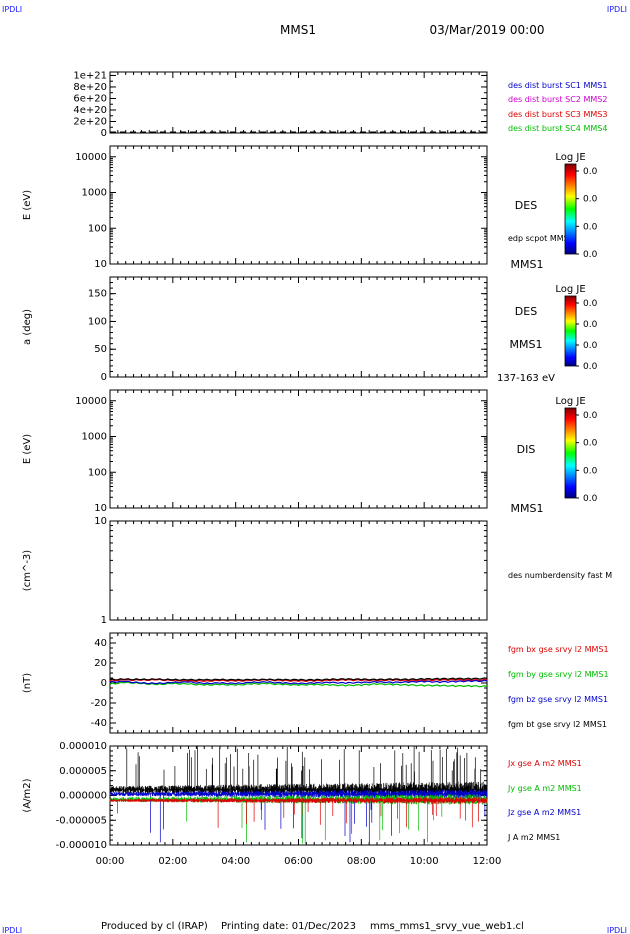 This screenshot has width=630, height=934. I want to click on panel-frame-des-pitch, so click(298, 327).